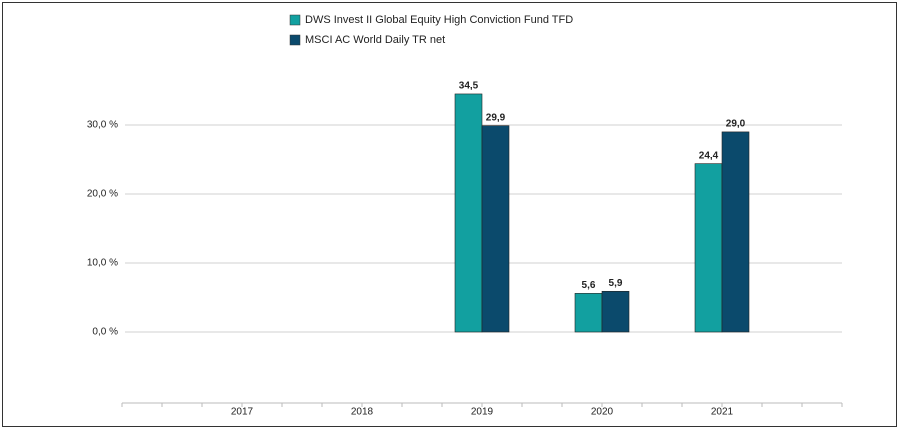 The width and height of the screenshot is (899, 429). What do you see at coordinates (709, 155) in the screenshot?
I see `value-label: 24,4` at bounding box center [709, 155].